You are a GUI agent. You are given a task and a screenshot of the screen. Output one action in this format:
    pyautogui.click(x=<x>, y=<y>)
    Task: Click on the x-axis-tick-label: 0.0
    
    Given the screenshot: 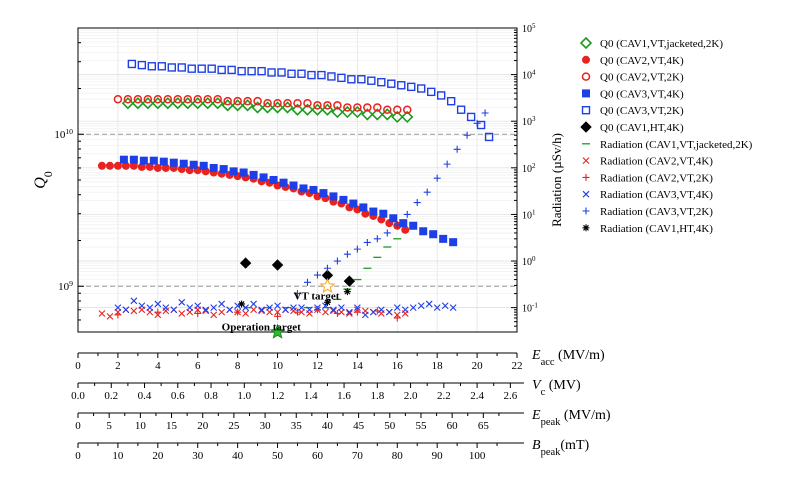 What is the action you would take?
    pyautogui.click(x=78, y=396)
    